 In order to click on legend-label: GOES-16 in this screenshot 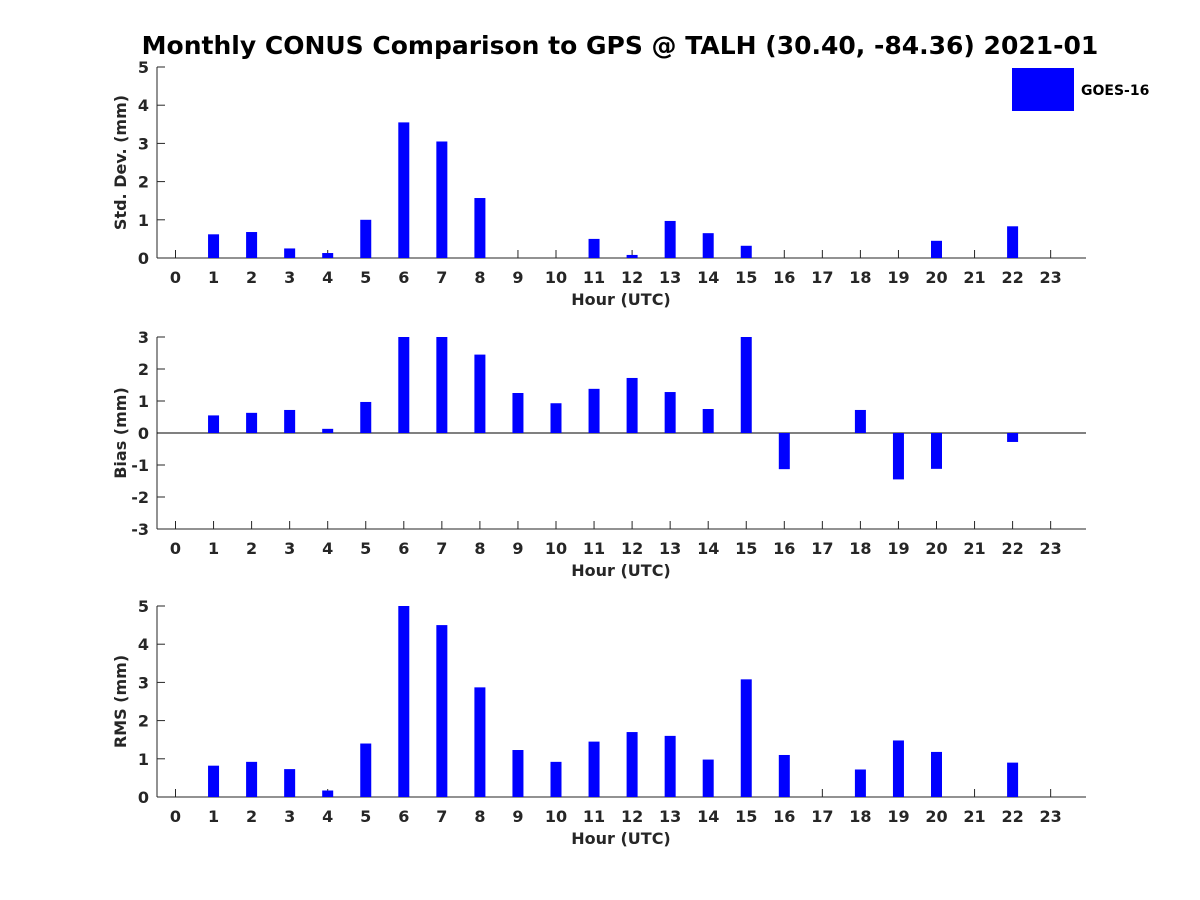, I will do `click(1115, 91)`.